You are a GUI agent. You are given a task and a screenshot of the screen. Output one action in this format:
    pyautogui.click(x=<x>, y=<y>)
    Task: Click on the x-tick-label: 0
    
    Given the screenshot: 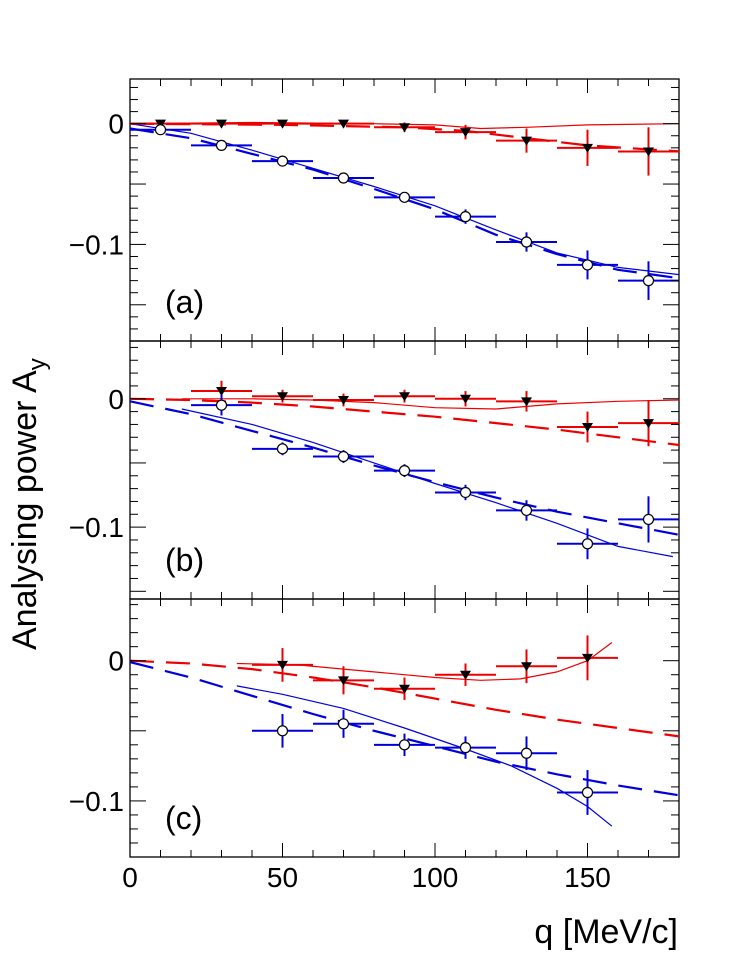 What is the action you would take?
    pyautogui.click(x=130, y=877)
    